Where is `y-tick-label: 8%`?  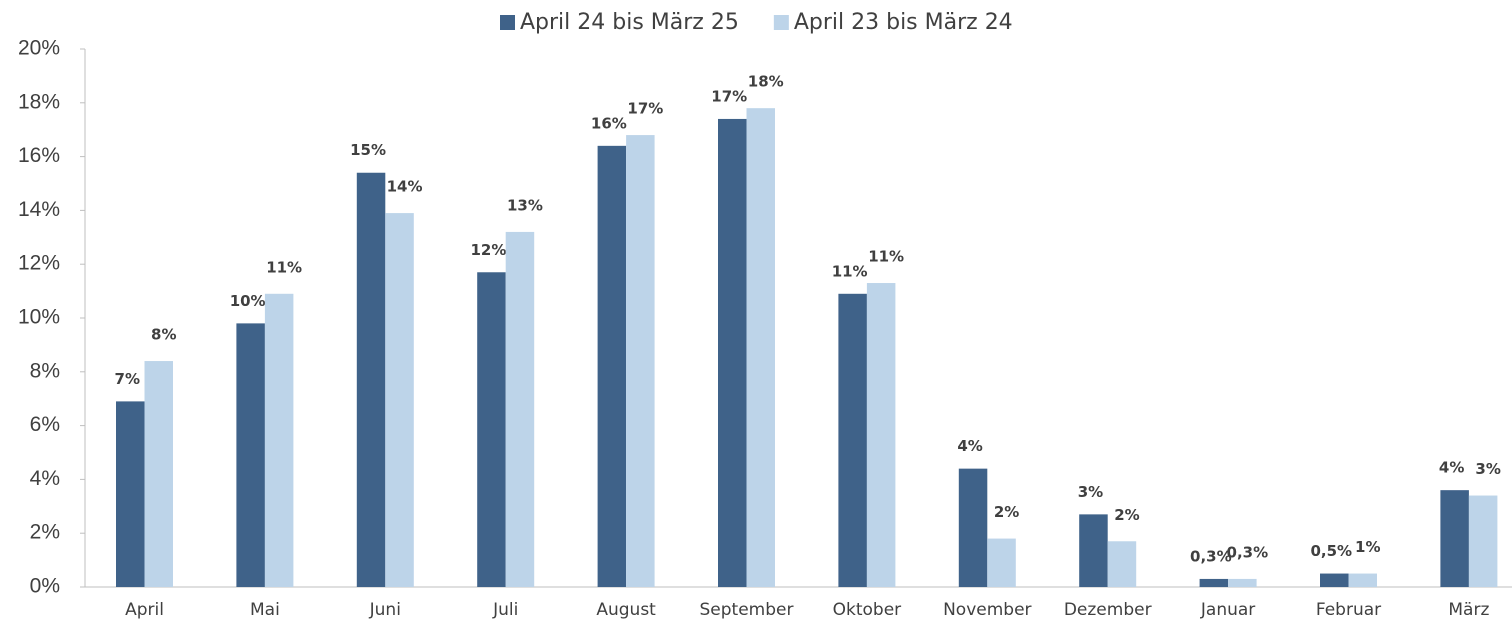 y-tick-label: 8% is located at coordinates (45, 370).